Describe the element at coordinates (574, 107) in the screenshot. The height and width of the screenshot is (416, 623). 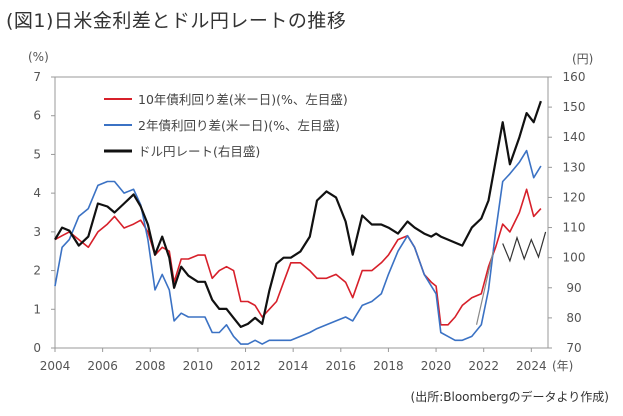
I see `right-tick-label: 150` at that location.